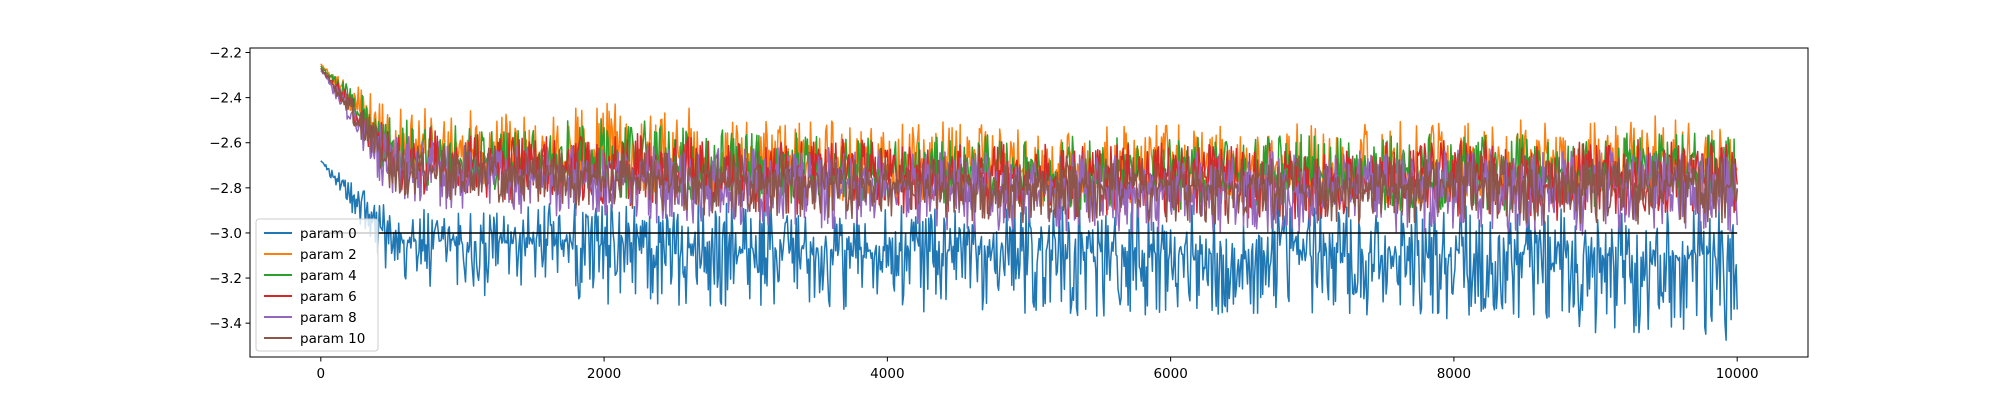  What do you see at coordinates (225, 189) in the screenshot?
I see `y-tick-label: −2.8` at bounding box center [225, 189].